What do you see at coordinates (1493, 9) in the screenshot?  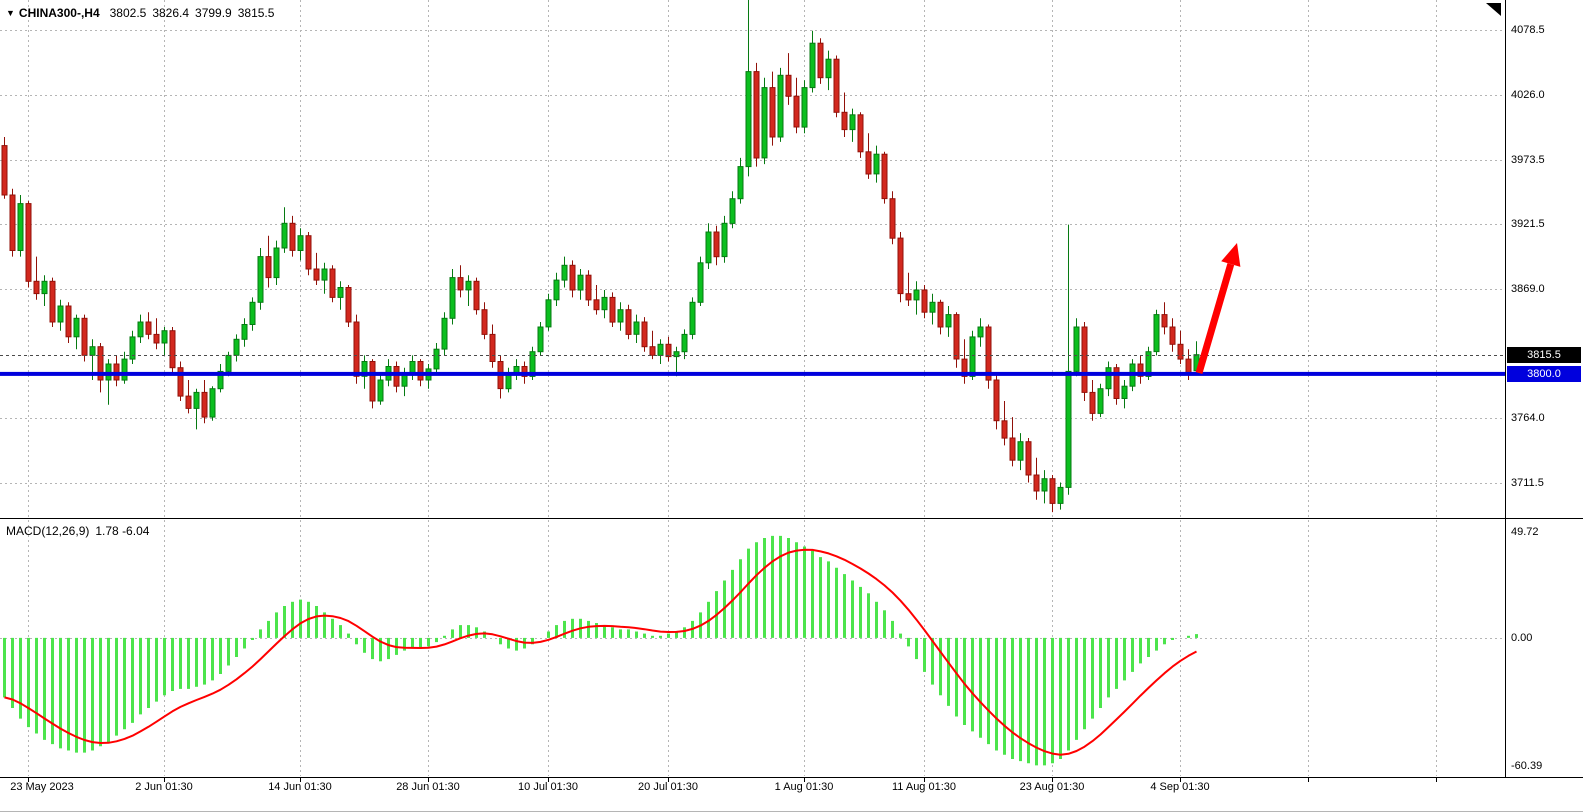 I see `chart-shift-marker` at bounding box center [1493, 9].